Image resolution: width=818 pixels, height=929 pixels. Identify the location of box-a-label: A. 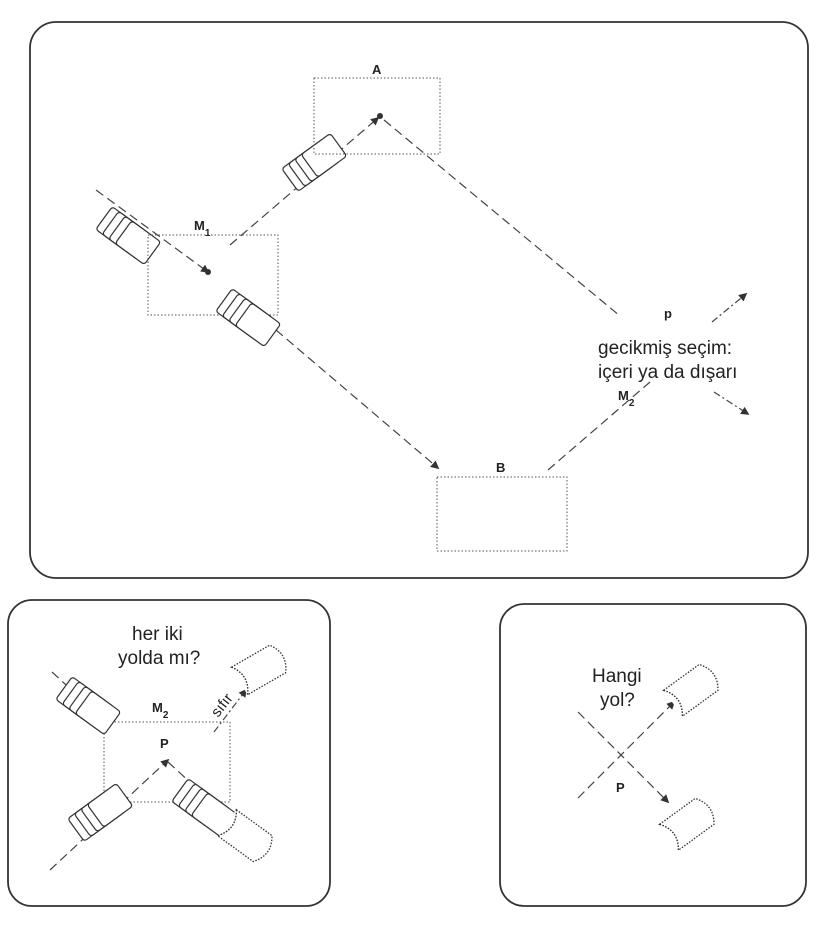
(377, 69).